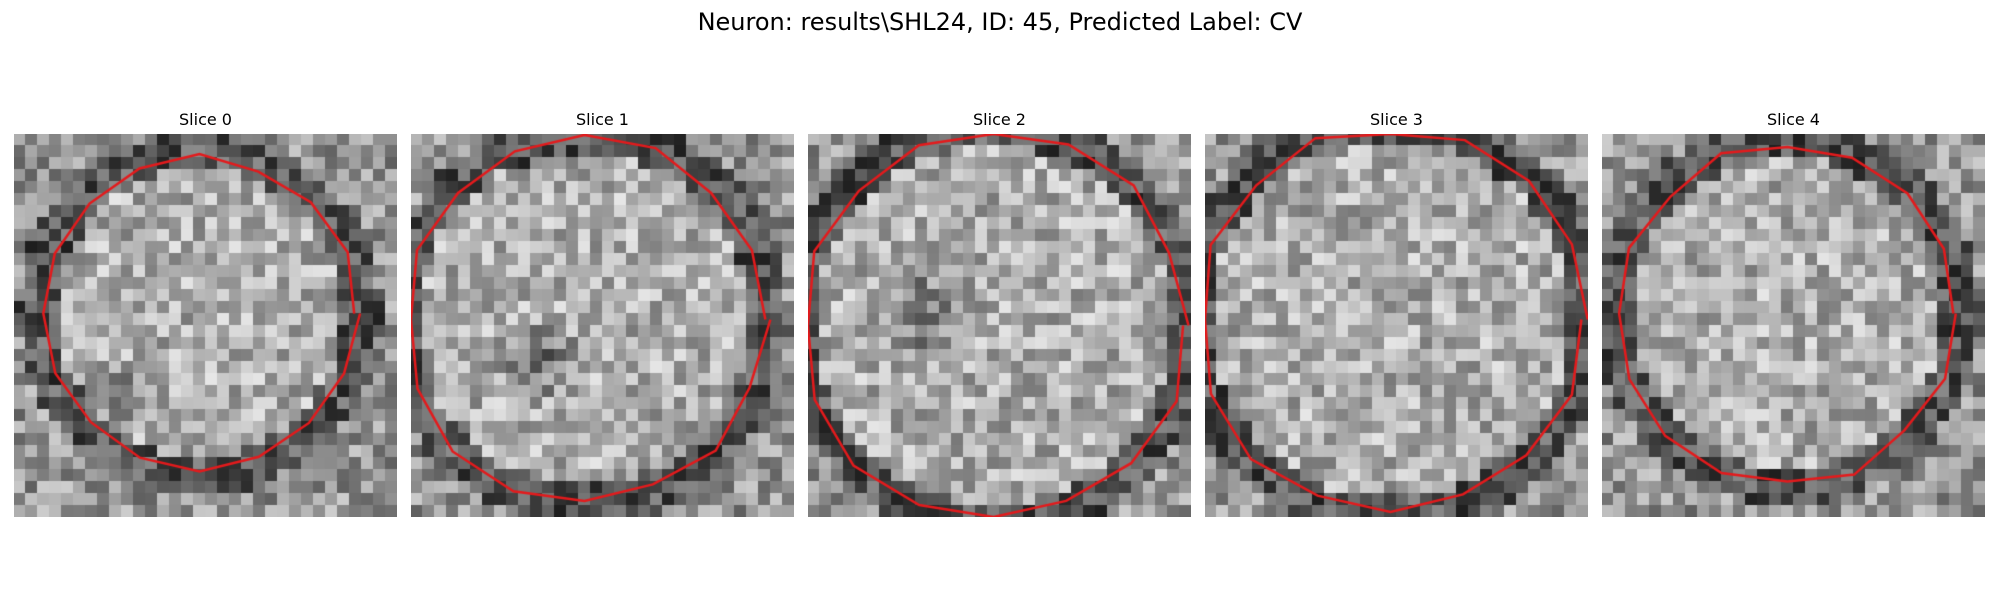 The height and width of the screenshot is (600, 2000). Describe the element at coordinates (999, 325) in the screenshot. I see `slice-2-image` at that location.